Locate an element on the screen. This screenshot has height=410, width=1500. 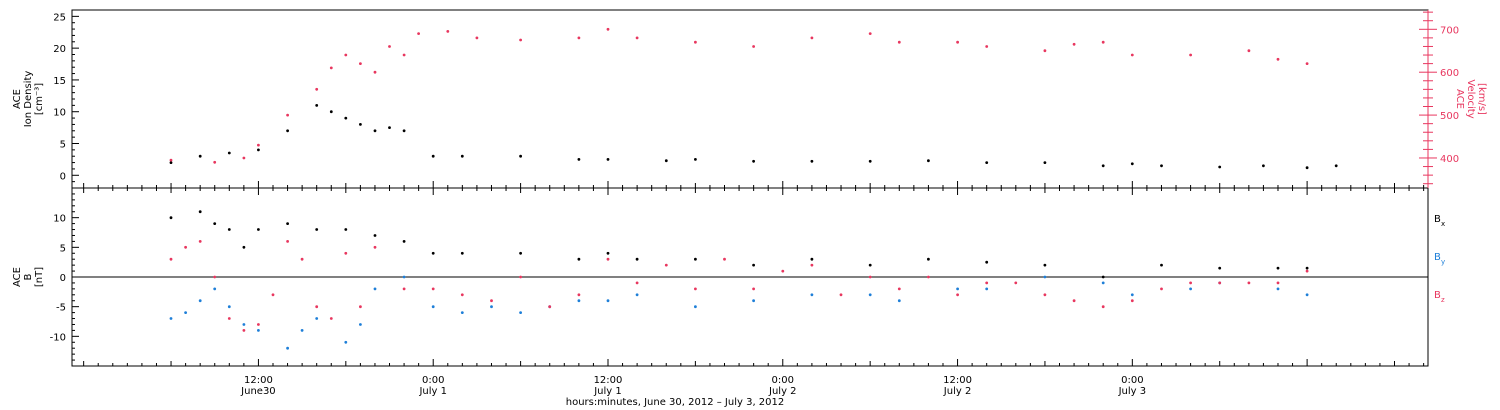
top-right-ylabel-line1: ACE is located at coordinates (1459, 99).